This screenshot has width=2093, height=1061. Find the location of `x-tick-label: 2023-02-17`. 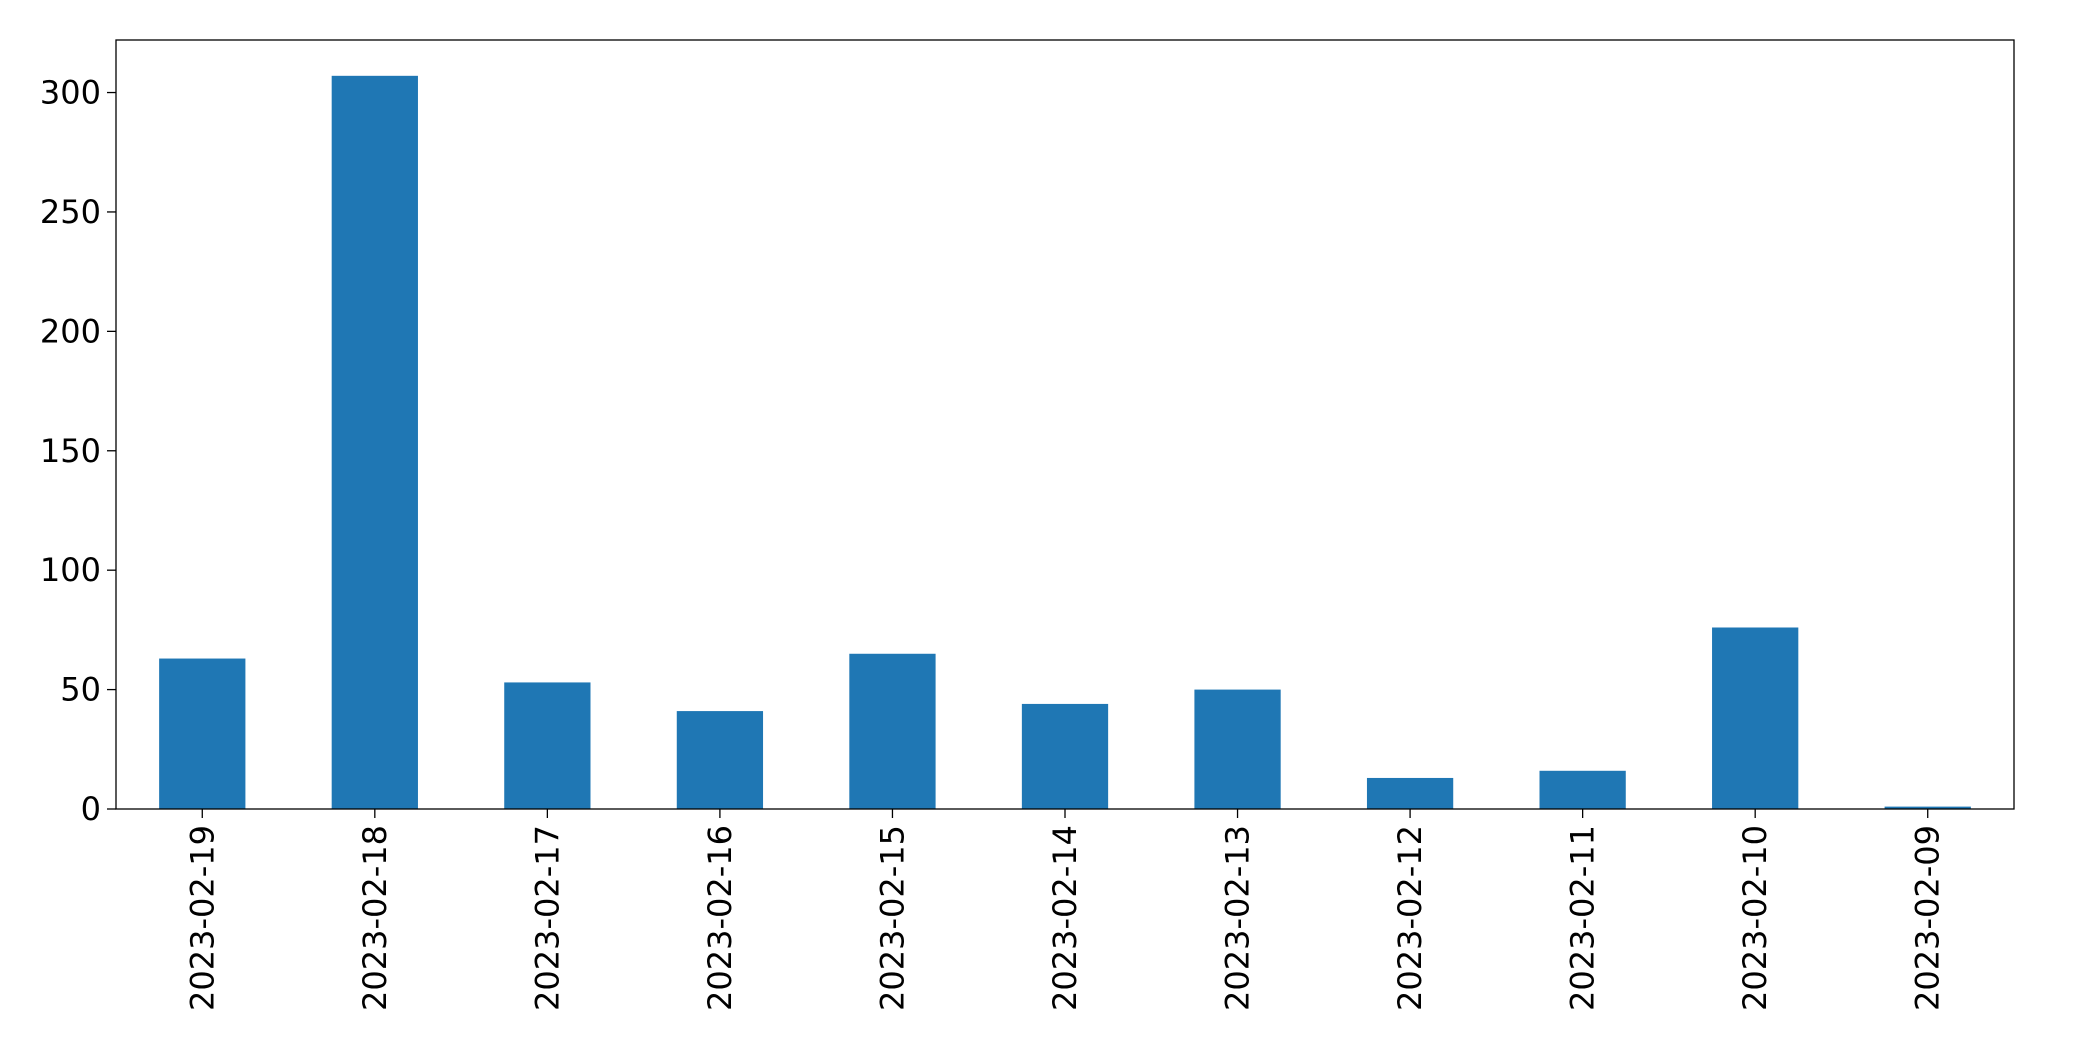

x-tick-label: 2023-02-17 is located at coordinates (547, 918).